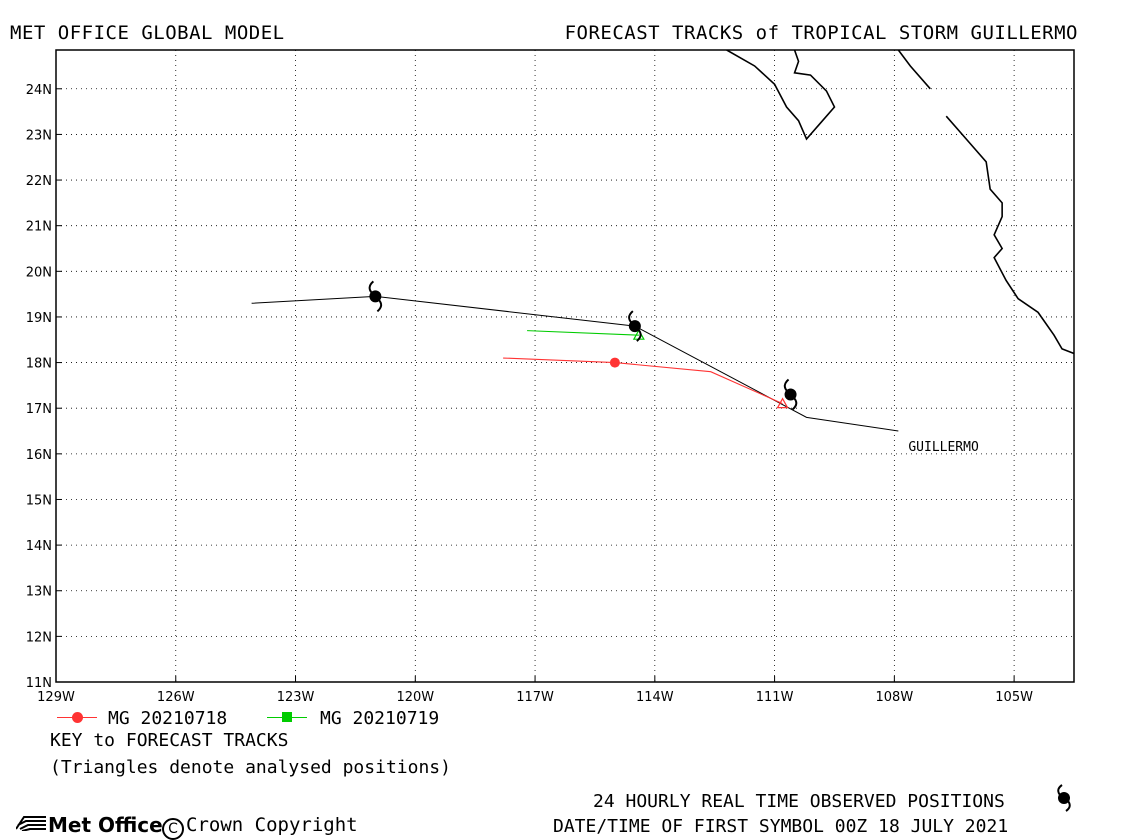  Describe the element at coordinates (39, 318) in the screenshot. I see `y-tick-label: 19N` at that location.